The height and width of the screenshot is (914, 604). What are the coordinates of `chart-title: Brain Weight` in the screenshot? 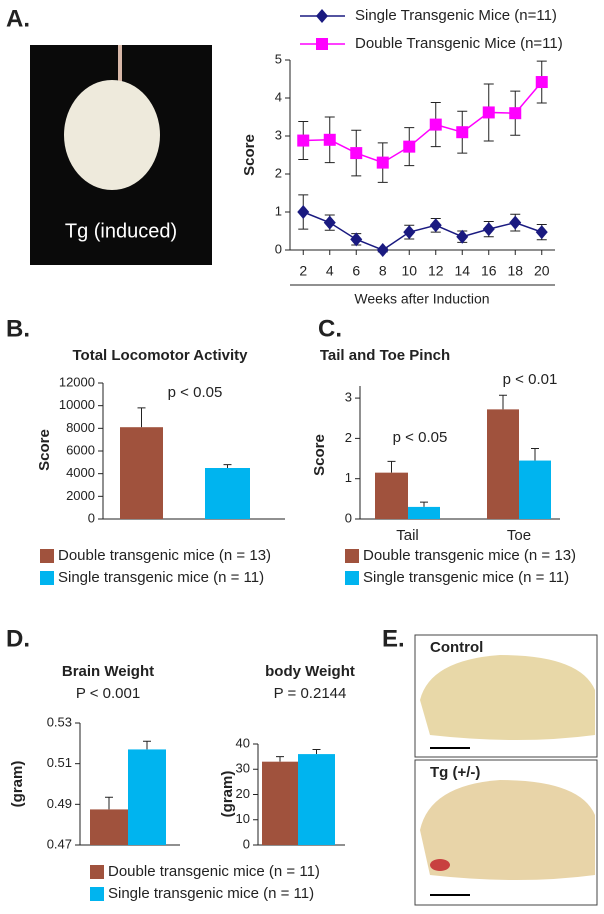 It's located at (108, 671).